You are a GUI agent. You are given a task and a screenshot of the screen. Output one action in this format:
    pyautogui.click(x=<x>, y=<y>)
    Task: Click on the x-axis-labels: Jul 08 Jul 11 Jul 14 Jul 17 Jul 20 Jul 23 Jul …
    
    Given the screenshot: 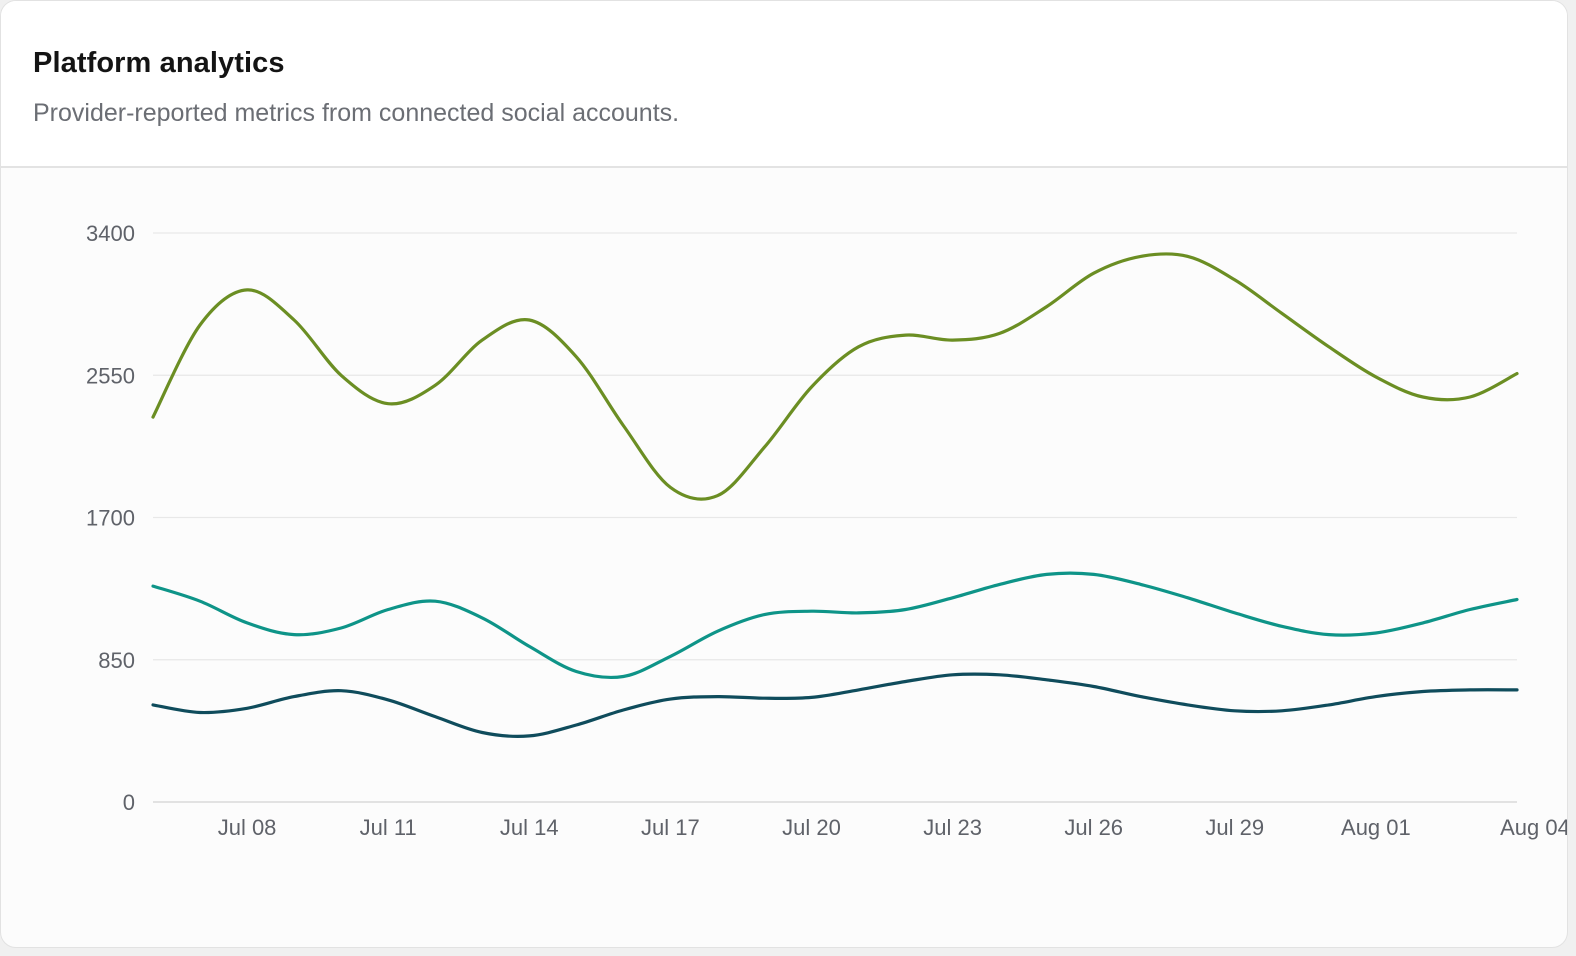 What is the action you would take?
    pyautogui.click(x=893, y=827)
    